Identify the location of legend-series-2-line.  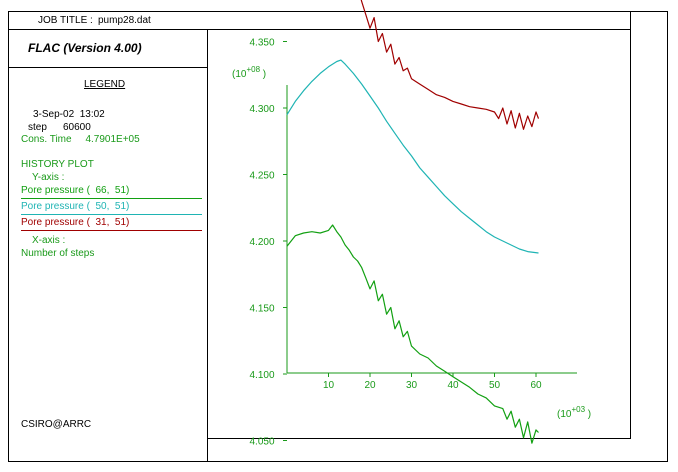
(111, 214).